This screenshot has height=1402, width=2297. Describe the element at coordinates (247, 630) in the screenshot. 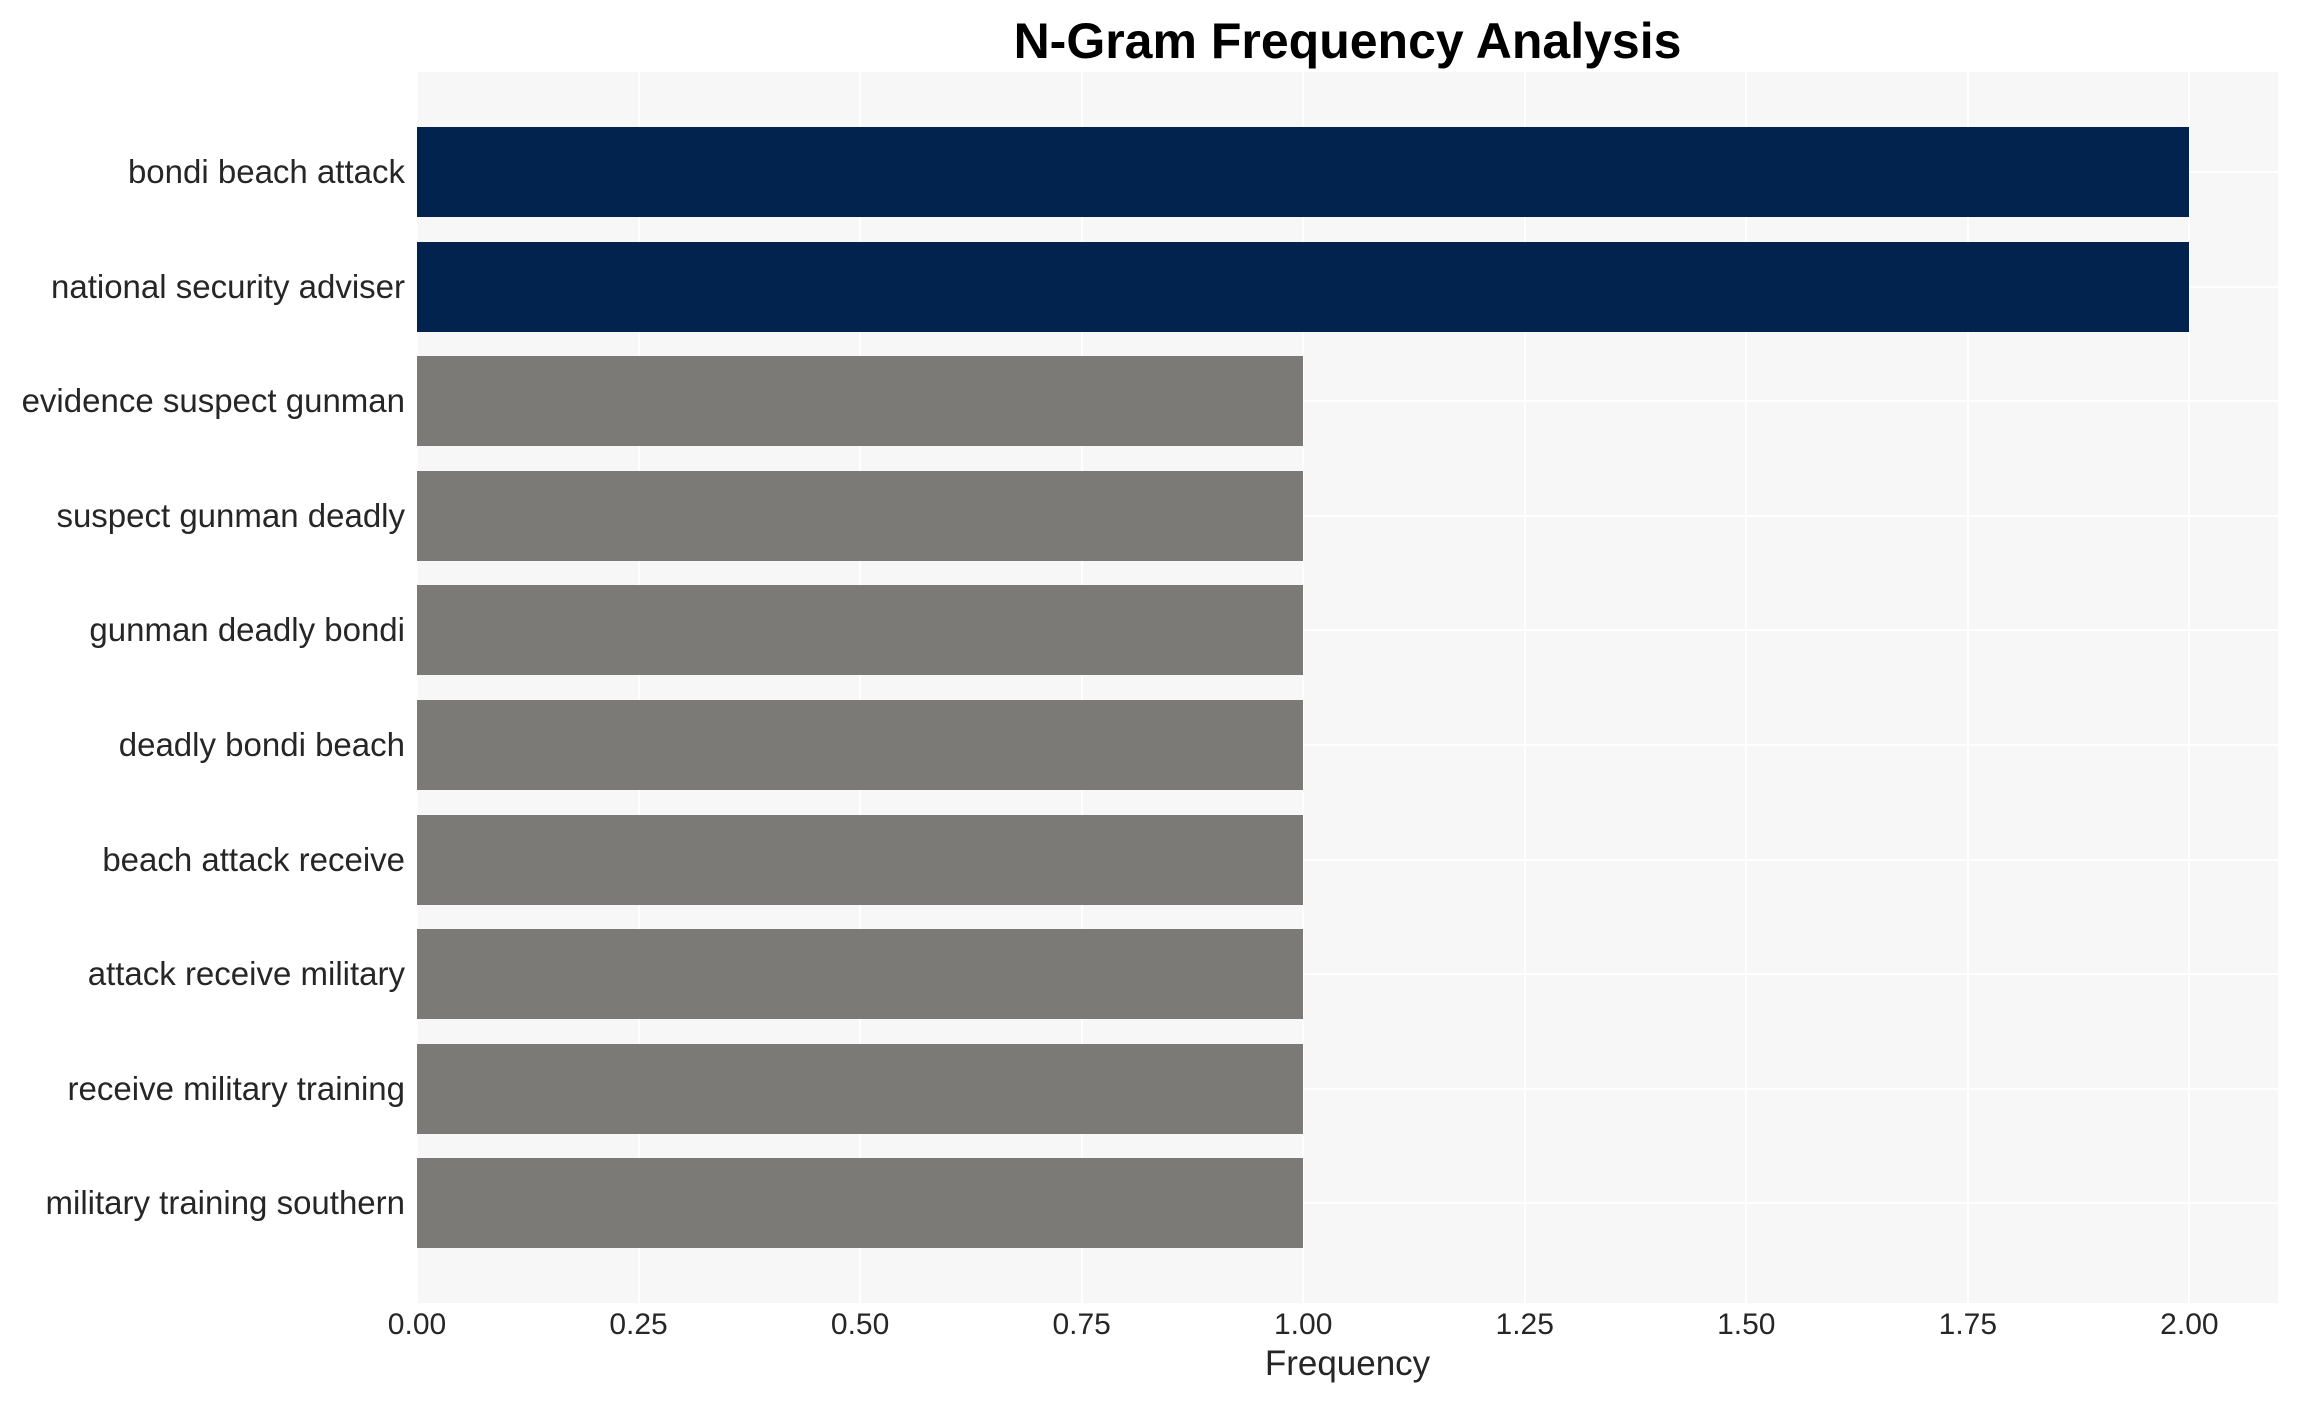

I see `y-tick-label: gunman deadly bondi` at that location.